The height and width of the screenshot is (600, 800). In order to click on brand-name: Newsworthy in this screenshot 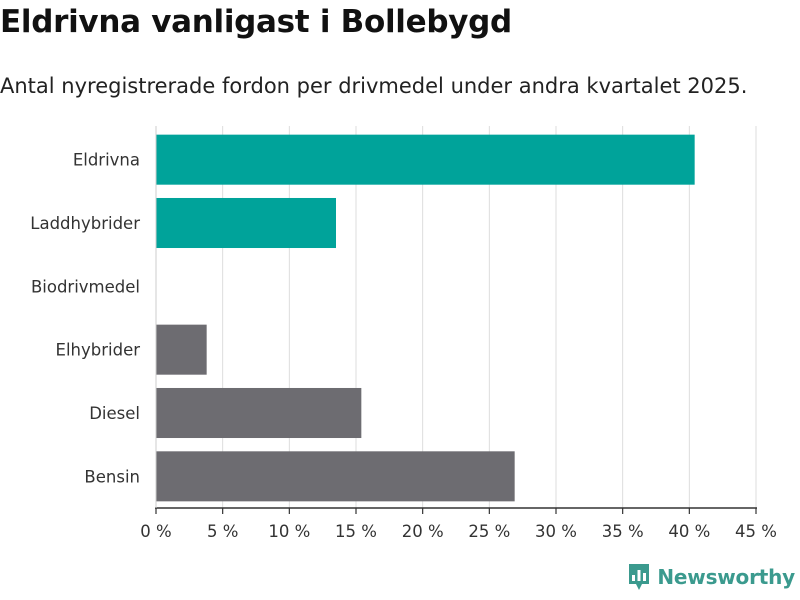, I will do `click(726, 577)`.